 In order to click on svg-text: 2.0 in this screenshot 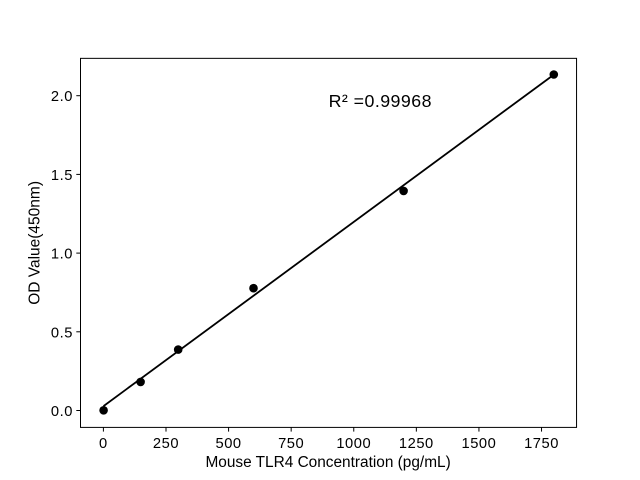, I will do `click(62, 97)`.